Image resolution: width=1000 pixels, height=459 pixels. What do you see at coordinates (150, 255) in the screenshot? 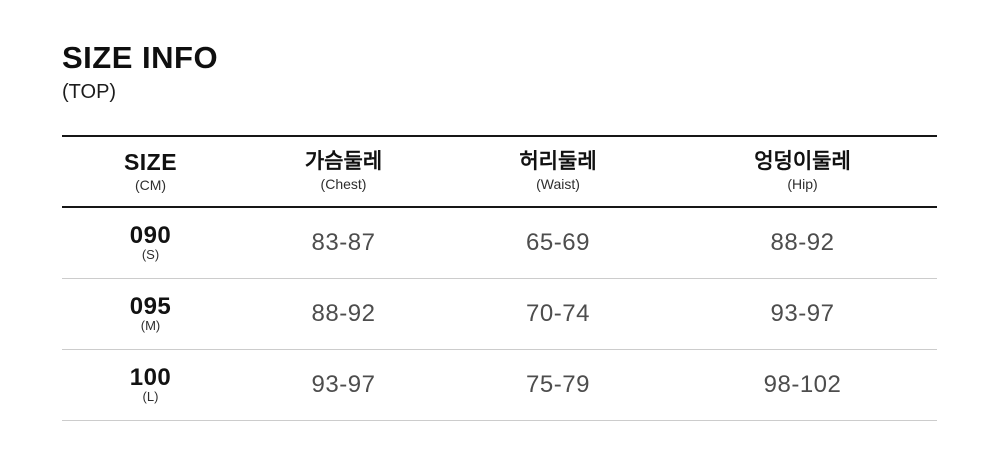
I see `size-letter: (S)` at bounding box center [150, 255].